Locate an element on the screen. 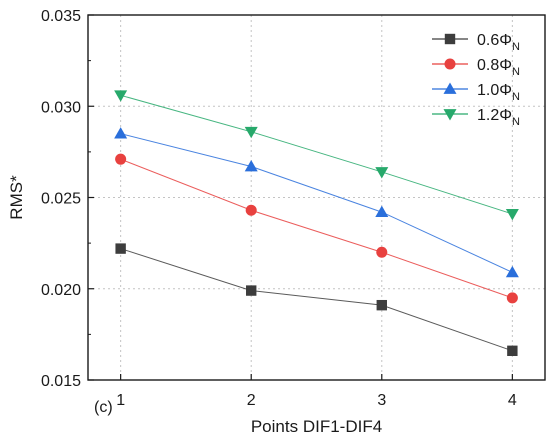  legend: 0.6ΦN 0.8ΦN 1.0ΦN 1.2ΦN is located at coordinates (476, 80).